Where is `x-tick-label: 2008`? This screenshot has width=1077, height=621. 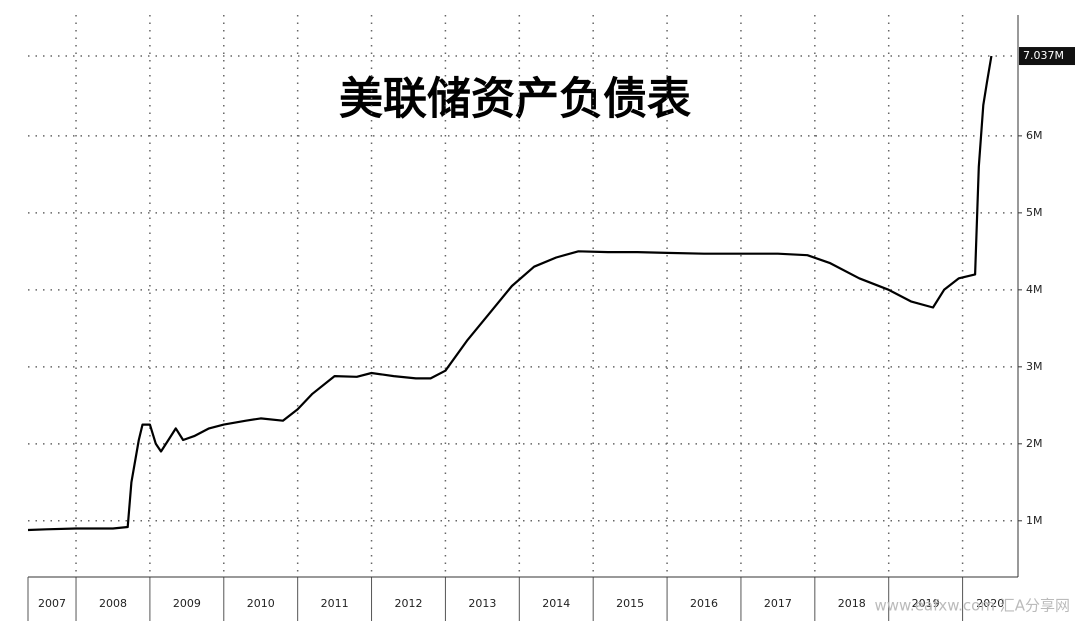 x-tick-label: 2008 is located at coordinates (113, 603).